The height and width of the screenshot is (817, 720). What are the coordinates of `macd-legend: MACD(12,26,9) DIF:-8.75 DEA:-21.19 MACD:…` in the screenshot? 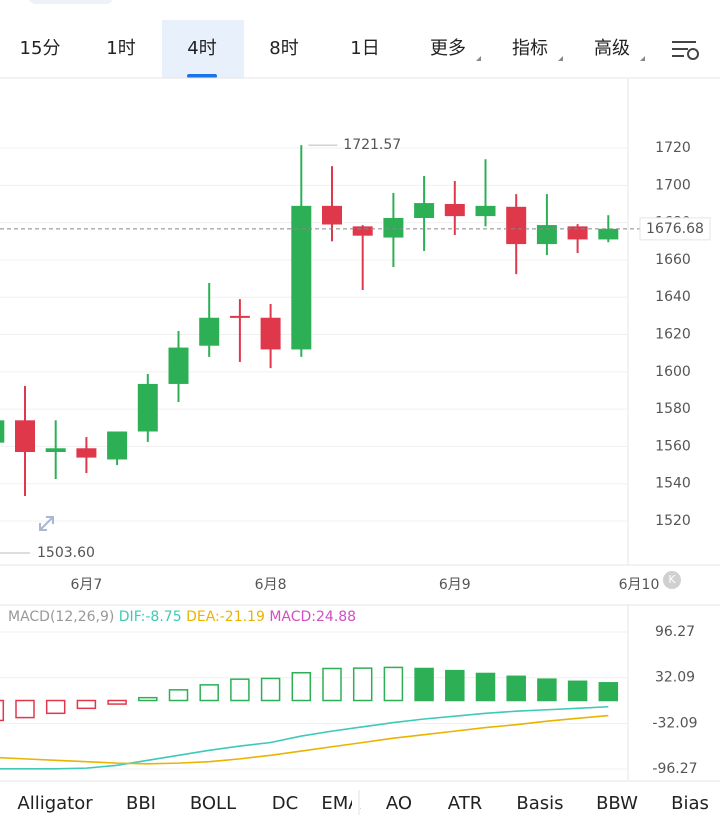 It's located at (182, 617).